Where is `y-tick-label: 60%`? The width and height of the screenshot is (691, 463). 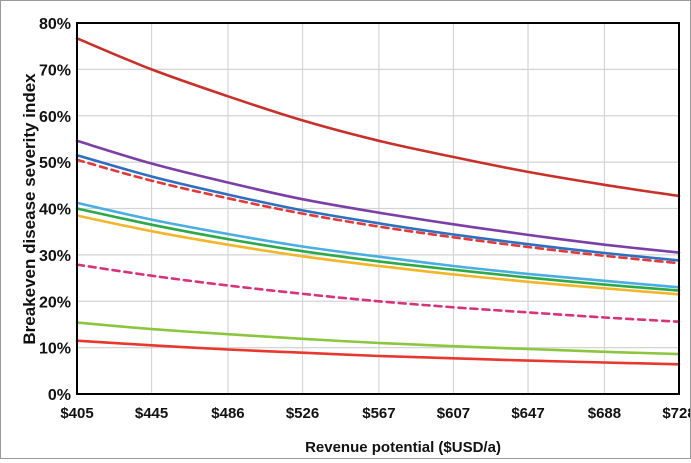 y-tick-label: 60% is located at coordinates (55, 117).